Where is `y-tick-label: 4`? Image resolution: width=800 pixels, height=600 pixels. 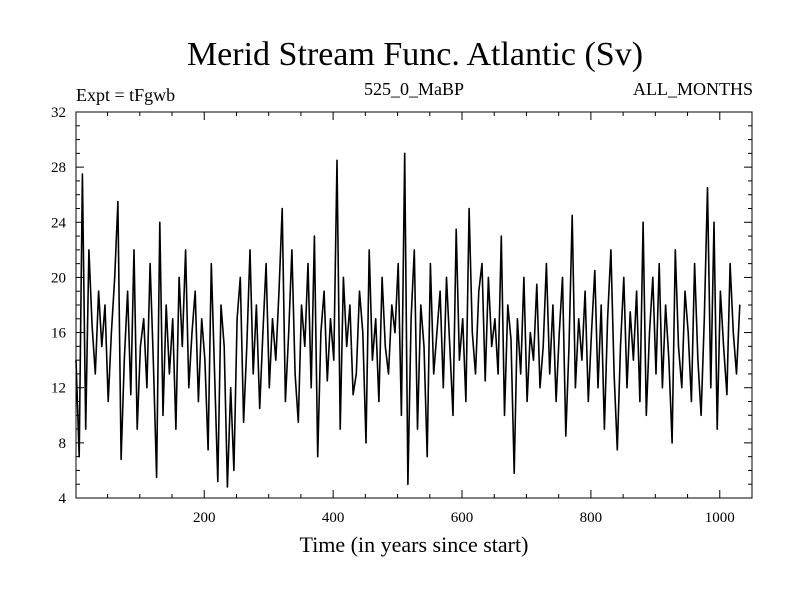
y-tick-label: 4 is located at coordinates (63, 499).